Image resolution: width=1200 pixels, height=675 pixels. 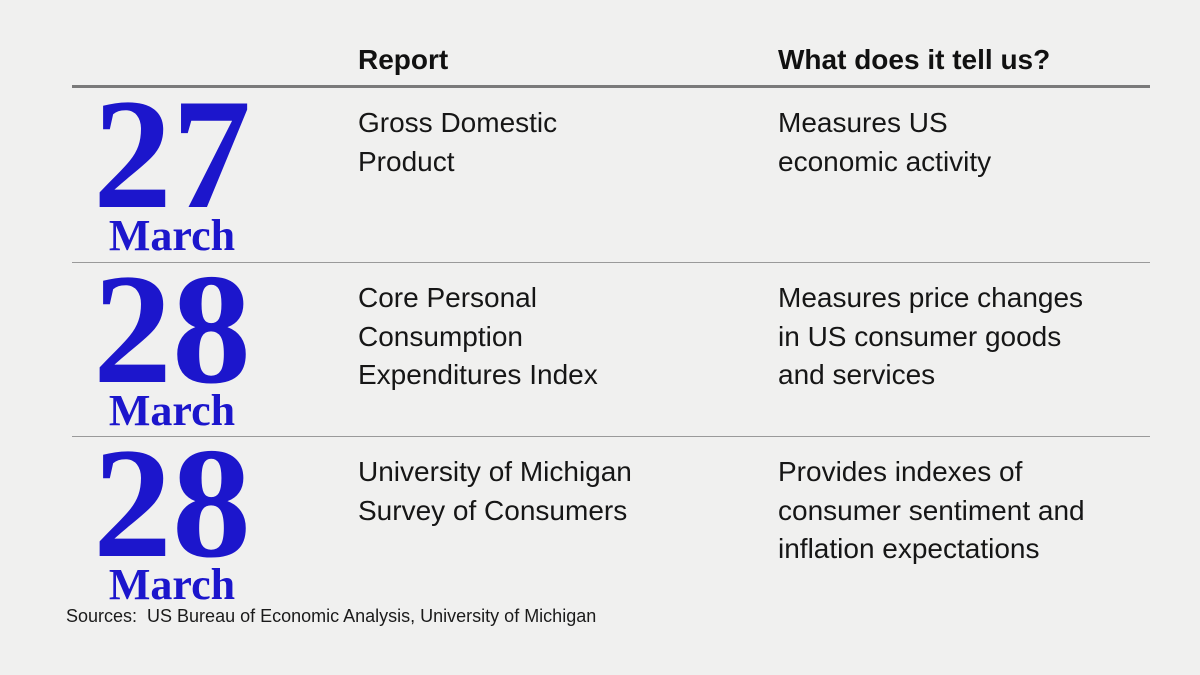 I want to click on table-header-row: Report What does it tell us?, so click(x=611, y=44).